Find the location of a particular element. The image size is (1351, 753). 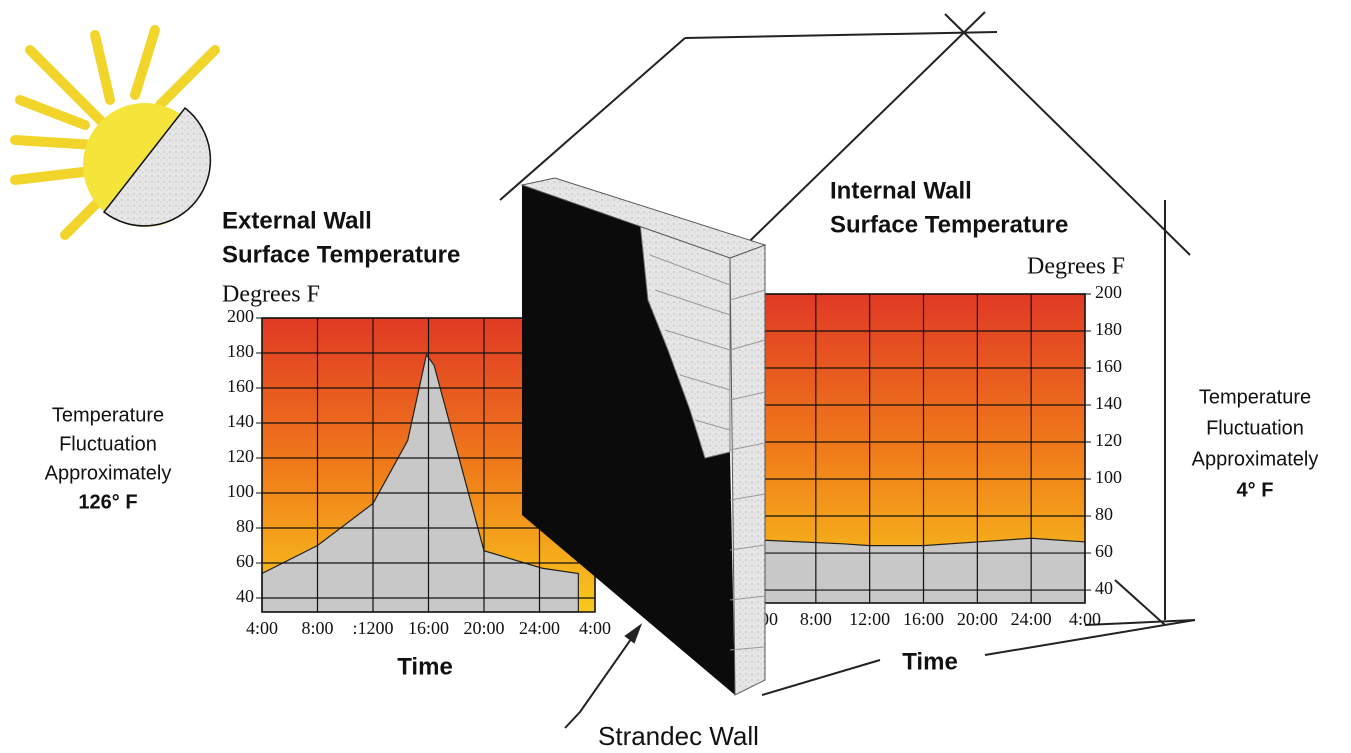

wall-label: Strandec Wall is located at coordinates (678, 736).